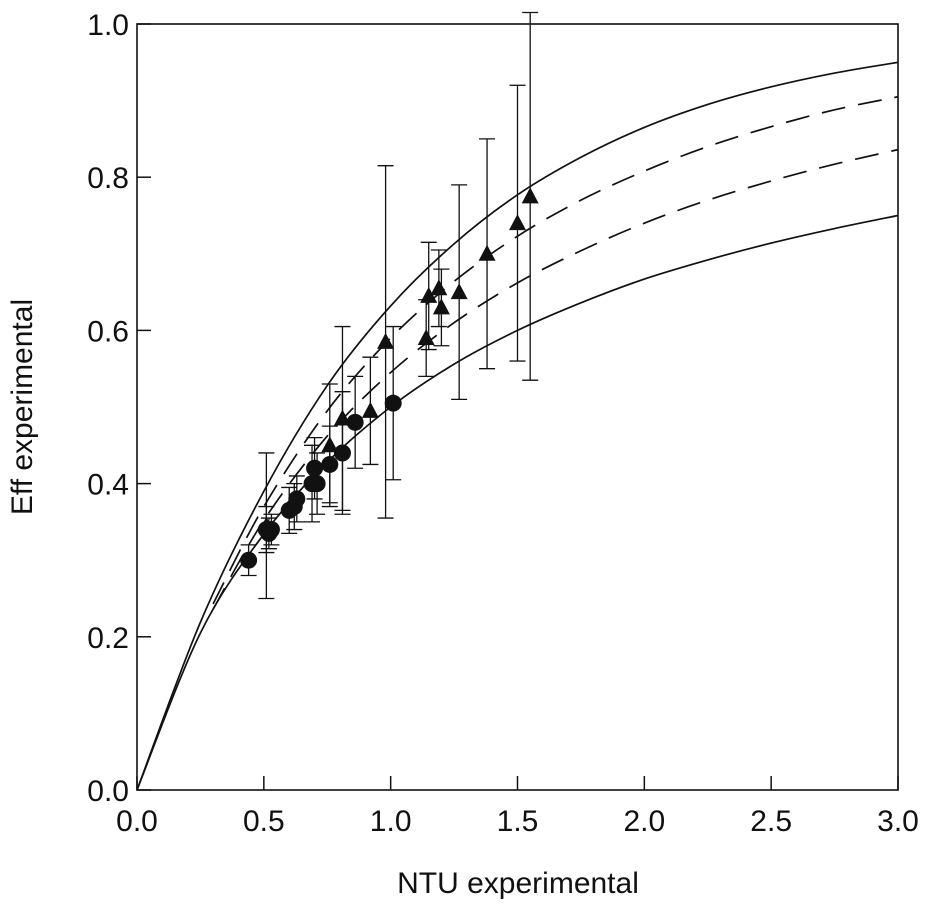 The width and height of the screenshot is (931, 911). Describe the element at coordinates (137, 821) in the screenshot. I see `x-tick-label: 0.0` at that location.